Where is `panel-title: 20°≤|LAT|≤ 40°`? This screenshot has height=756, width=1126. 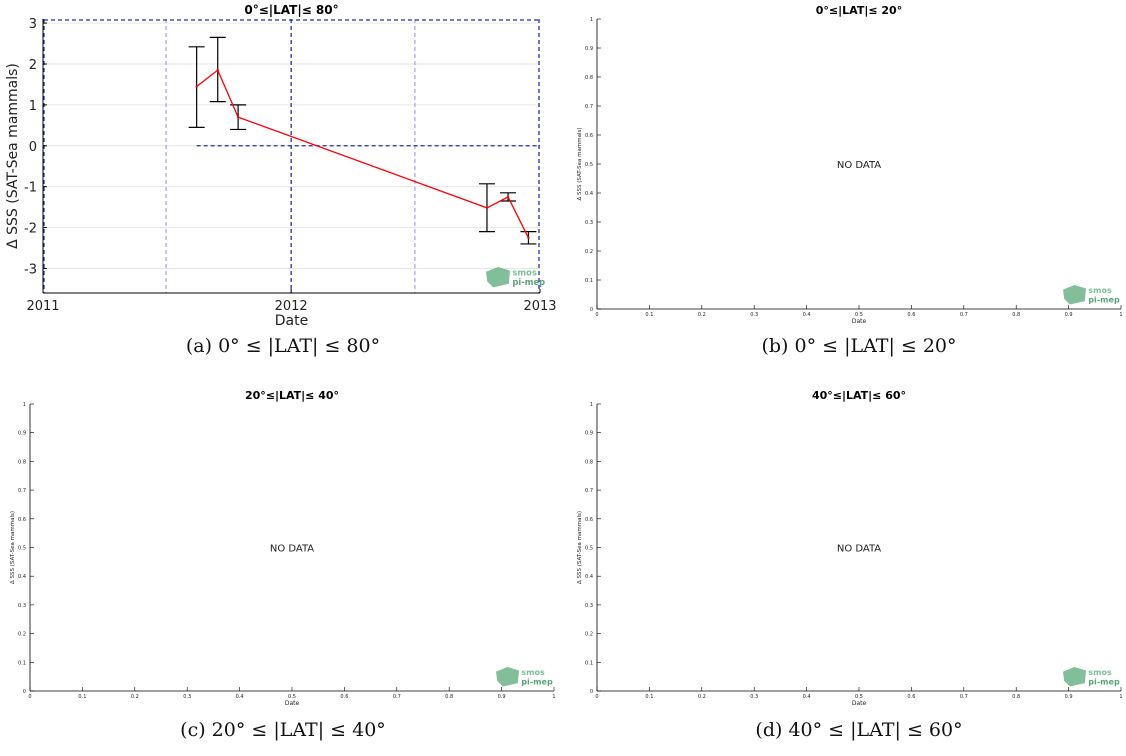 panel-title: 20°≤|LAT|≤ 40° is located at coordinates (292, 395).